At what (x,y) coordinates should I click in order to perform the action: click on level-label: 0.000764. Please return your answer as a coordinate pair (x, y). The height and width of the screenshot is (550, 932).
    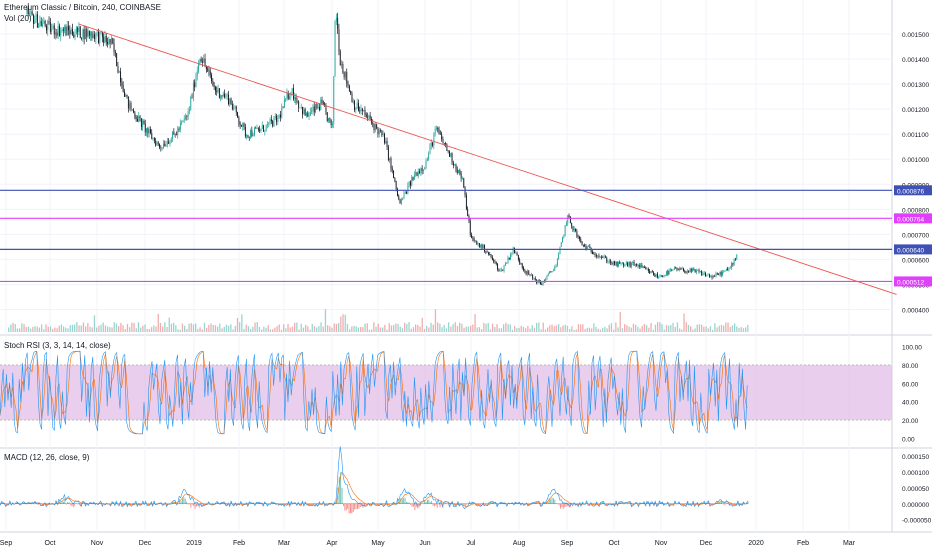
    Looking at the image, I should click on (910, 219).